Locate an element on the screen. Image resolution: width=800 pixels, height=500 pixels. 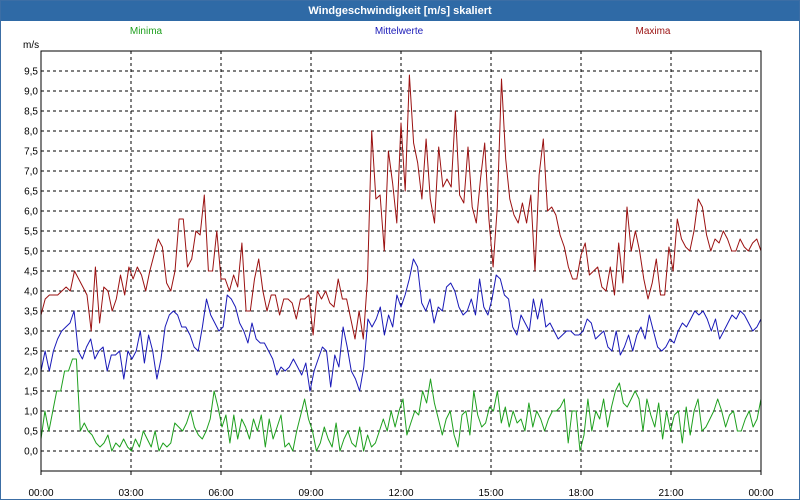
x-tick-time: 15:00 is located at coordinates (490, 493).